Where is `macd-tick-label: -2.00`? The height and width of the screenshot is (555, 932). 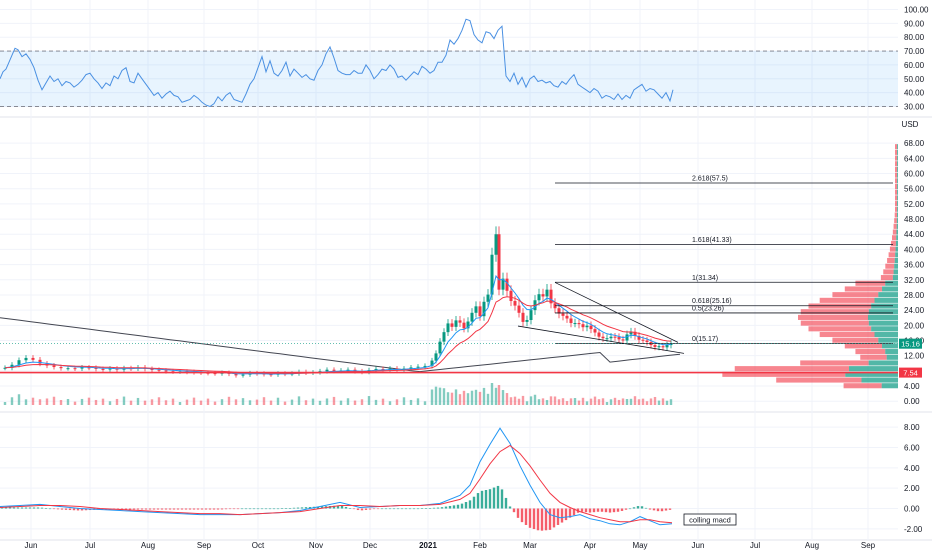
macd-tick-label: -2.00 is located at coordinates (913, 529).